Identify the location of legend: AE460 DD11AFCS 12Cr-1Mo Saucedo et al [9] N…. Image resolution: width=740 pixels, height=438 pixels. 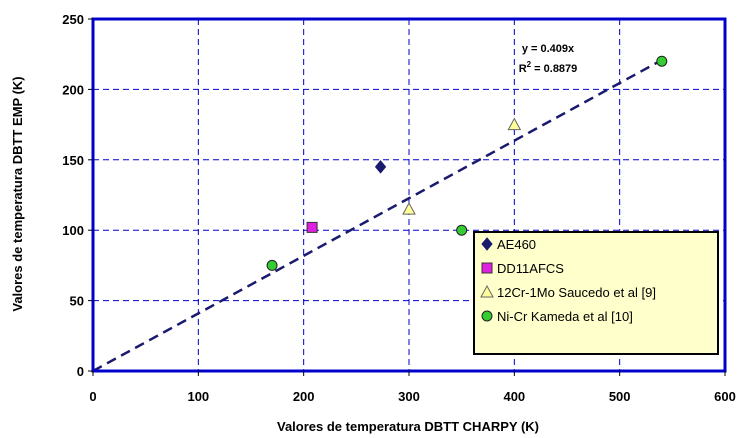
(596, 293).